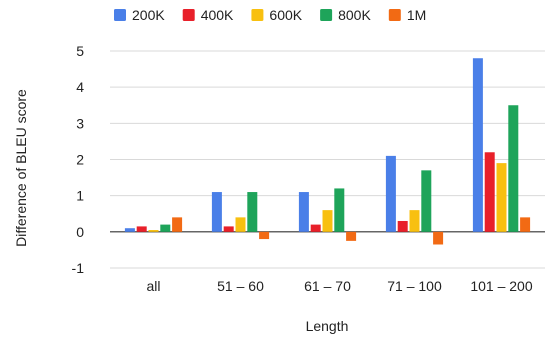 This screenshot has height=341, width=556. Describe the element at coordinates (78, 268) in the screenshot. I see `y-tick-label: -1` at that location.